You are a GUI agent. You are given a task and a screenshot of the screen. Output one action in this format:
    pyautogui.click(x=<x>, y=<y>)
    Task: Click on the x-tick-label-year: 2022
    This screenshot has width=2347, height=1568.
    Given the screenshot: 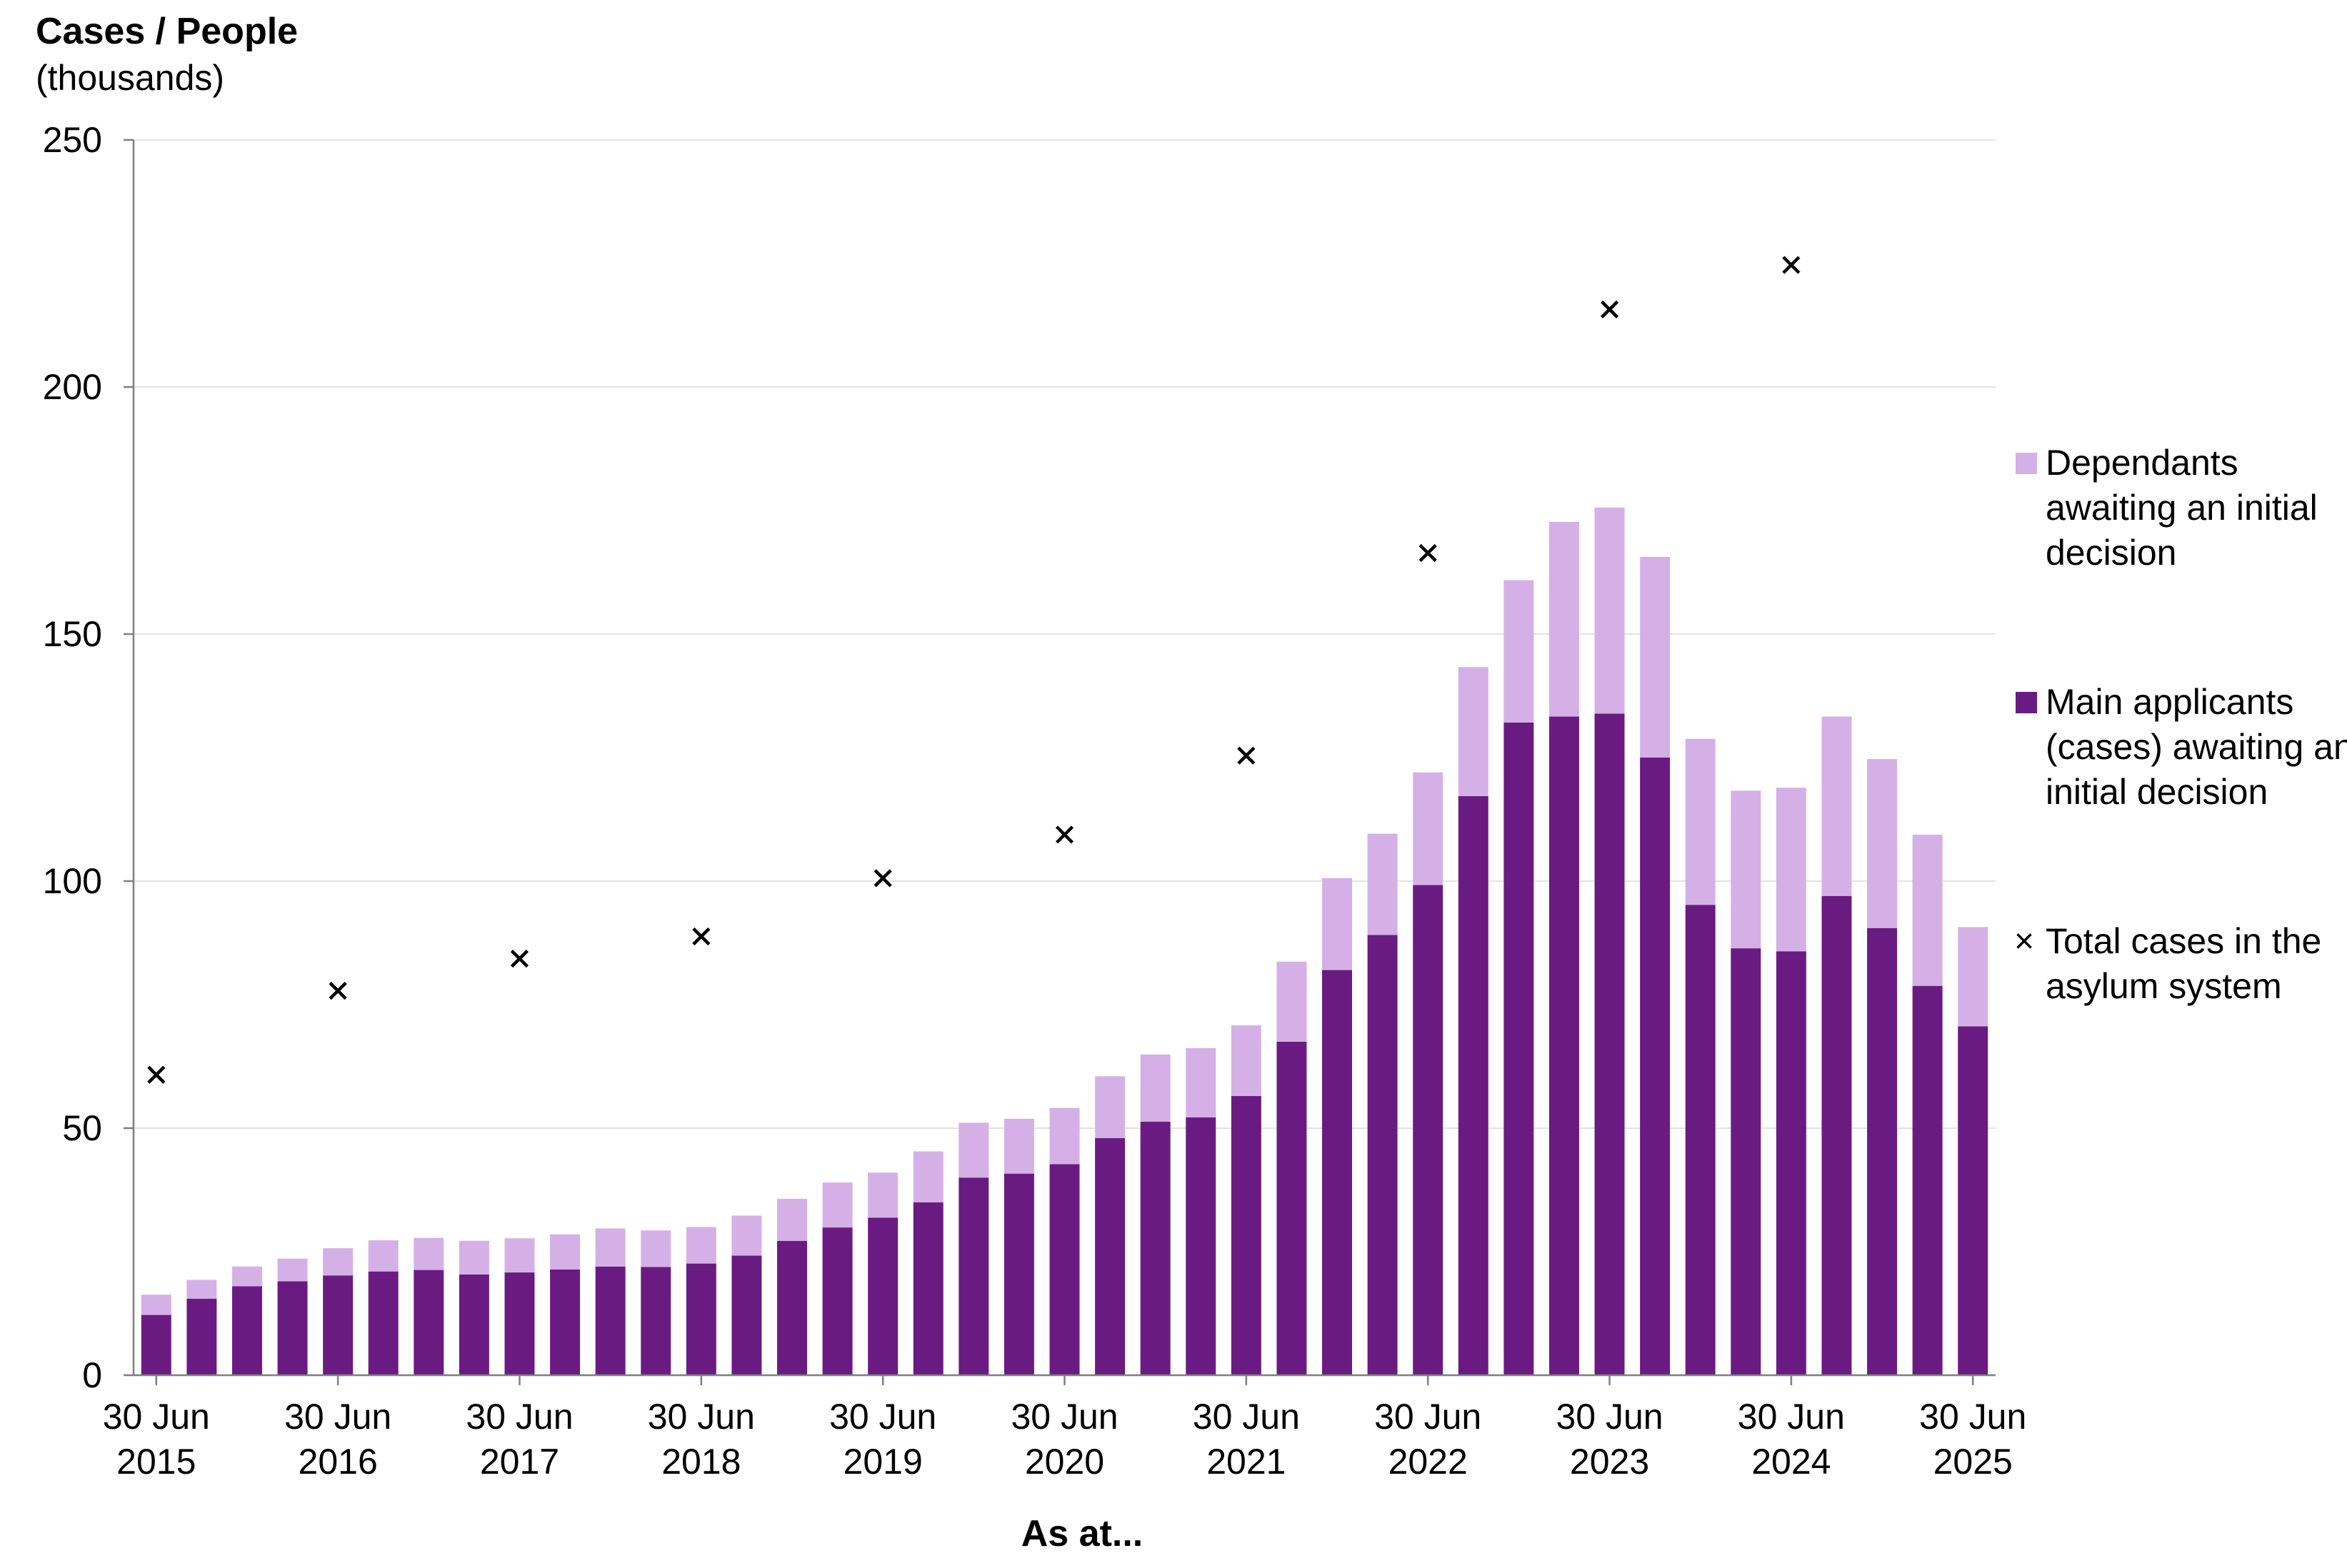 What is the action you would take?
    pyautogui.click(x=1428, y=1462)
    